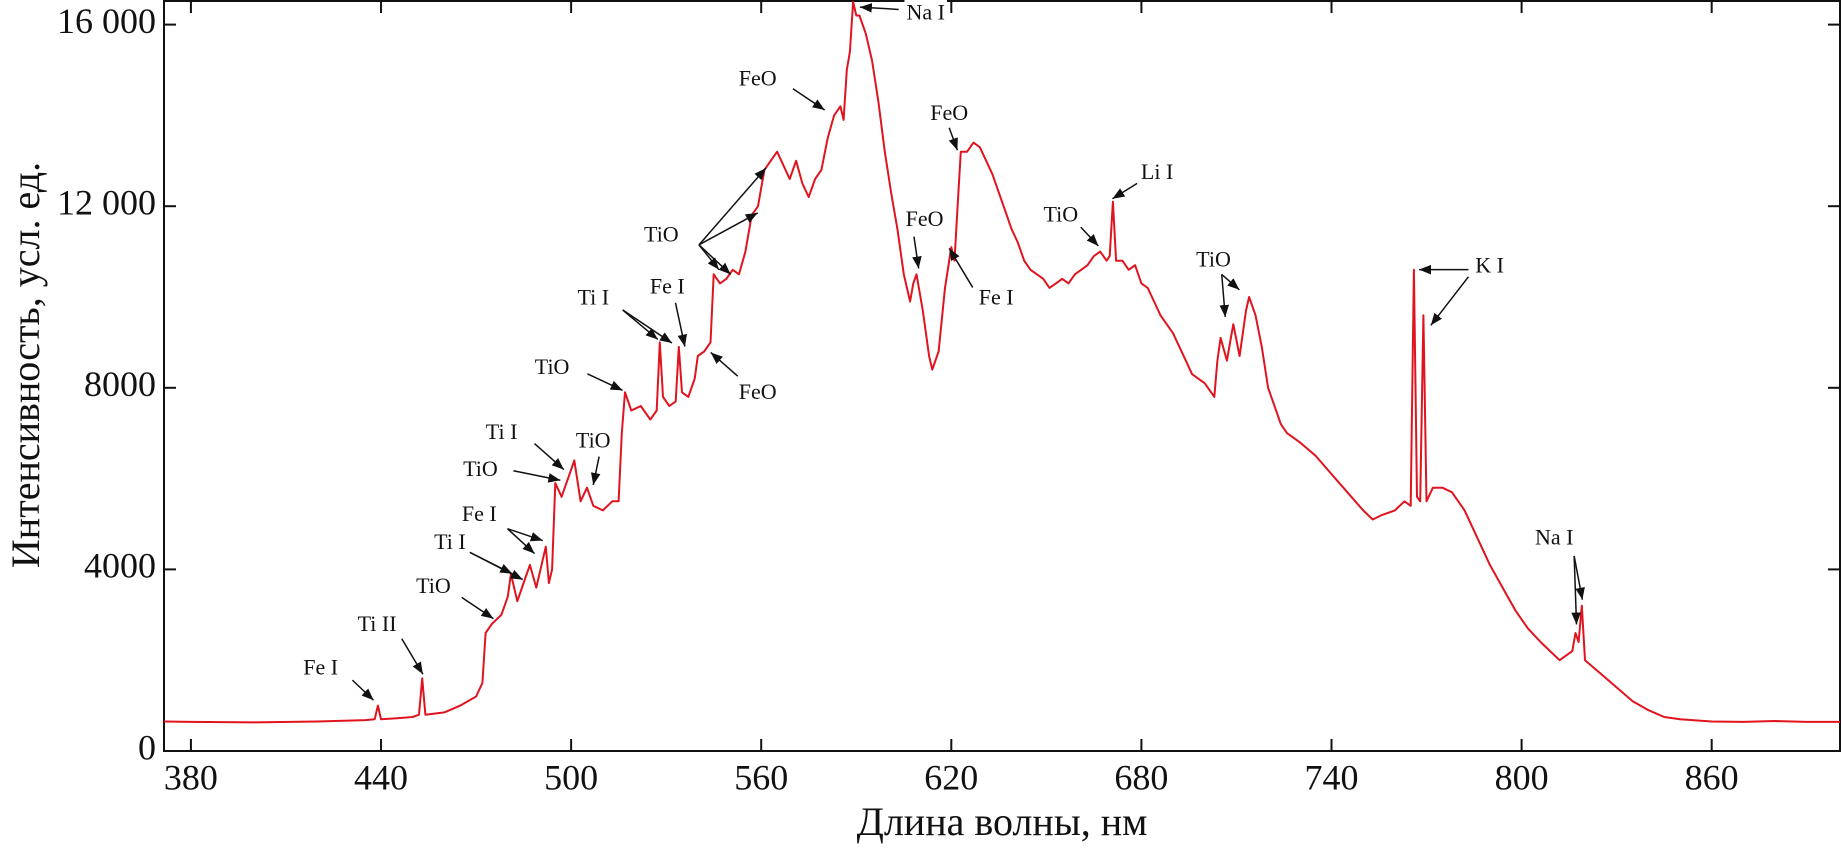 The width and height of the screenshot is (1842, 854). I want to click on x-tick-label: 680, so click(1141, 777).